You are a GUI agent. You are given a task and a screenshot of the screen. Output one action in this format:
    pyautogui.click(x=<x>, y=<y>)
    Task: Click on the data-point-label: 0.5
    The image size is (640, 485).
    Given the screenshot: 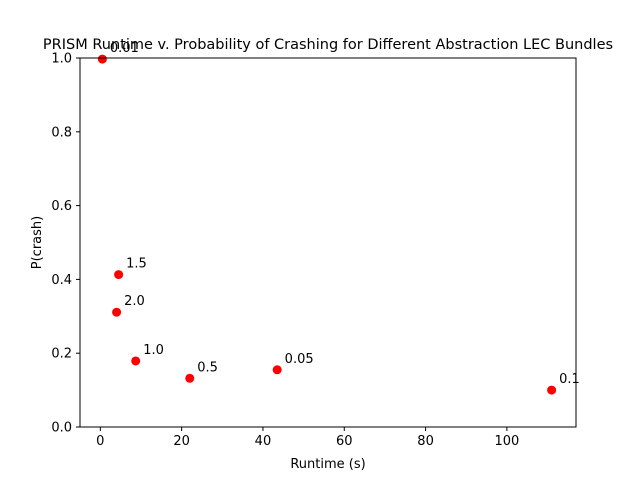 What is the action you would take?
    pyautogui.click(x=207, y=367)
    